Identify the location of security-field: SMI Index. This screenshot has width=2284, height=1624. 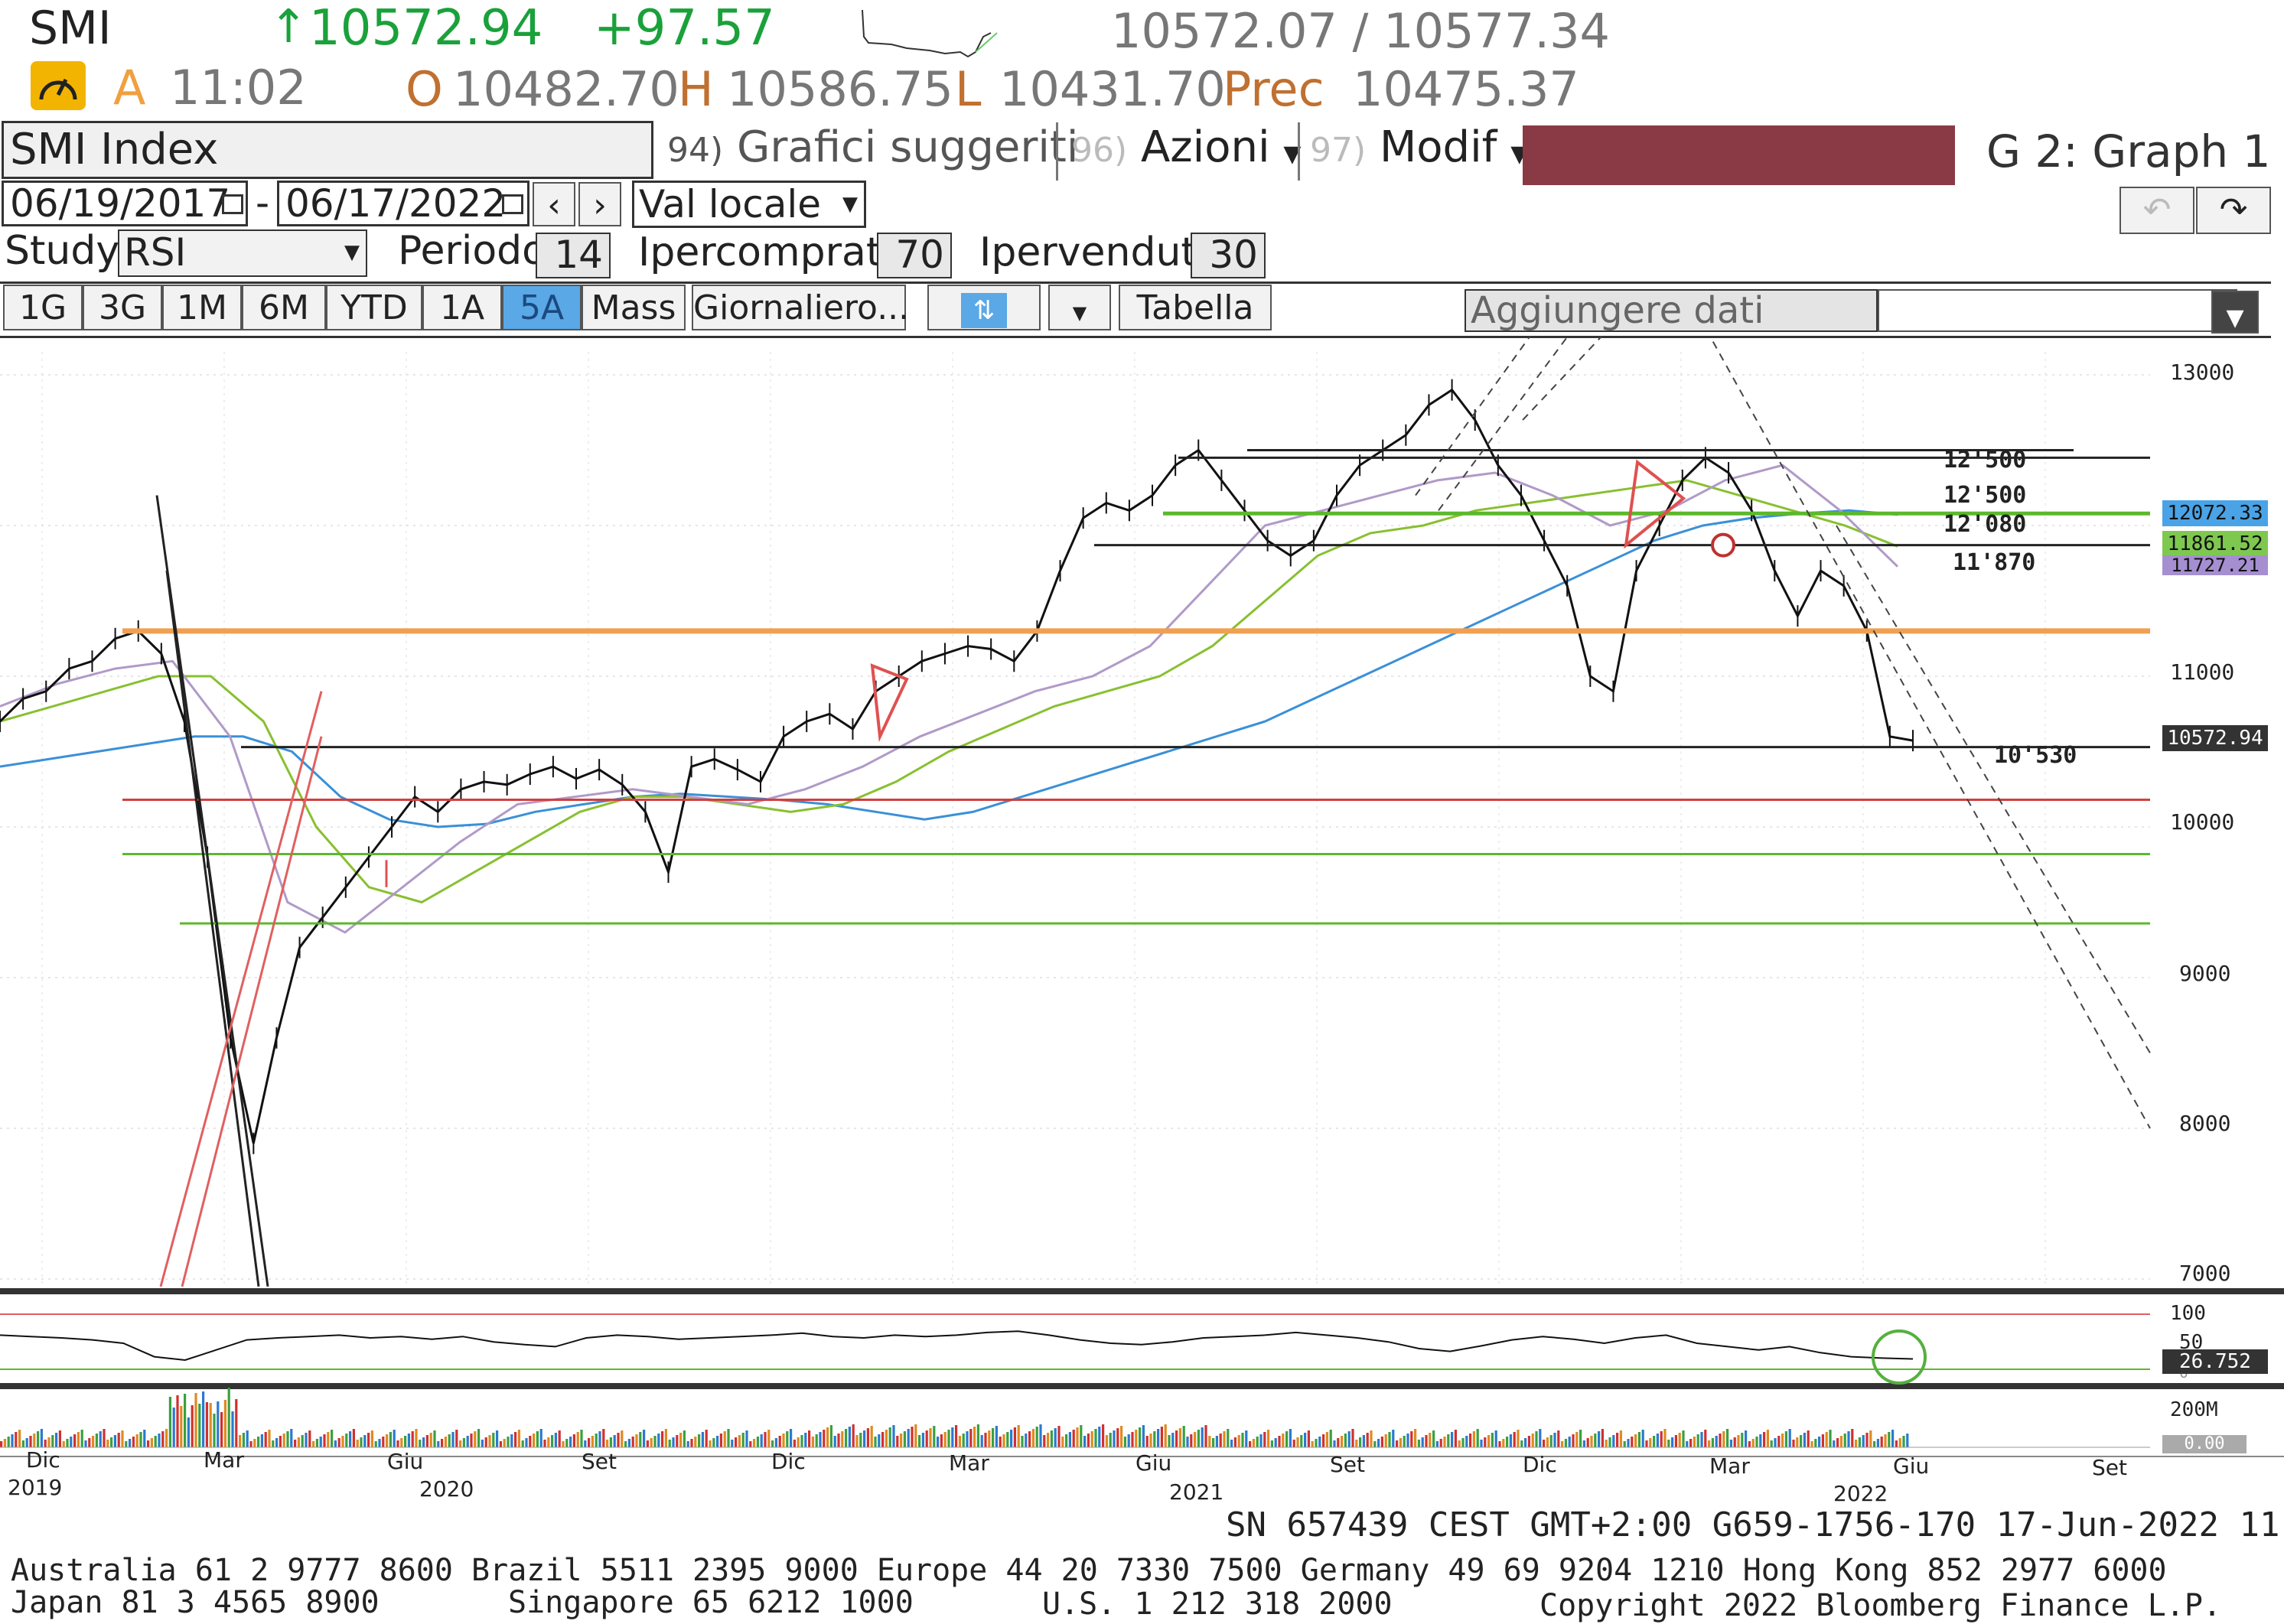
(328, 150).